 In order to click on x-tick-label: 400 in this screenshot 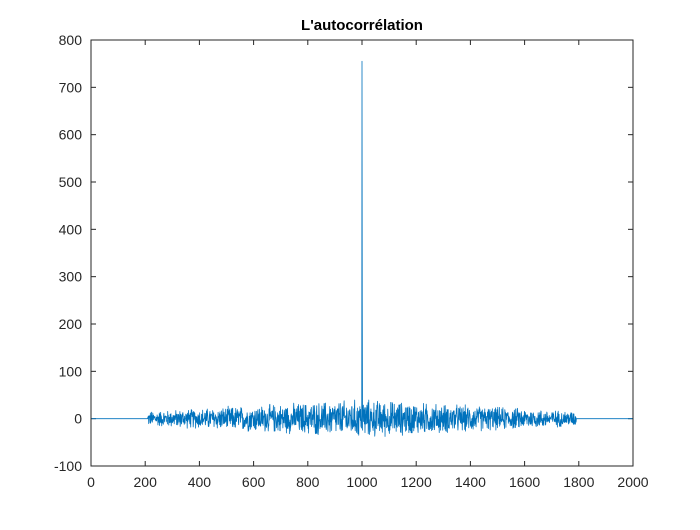, I will do `click(200, 482)`.